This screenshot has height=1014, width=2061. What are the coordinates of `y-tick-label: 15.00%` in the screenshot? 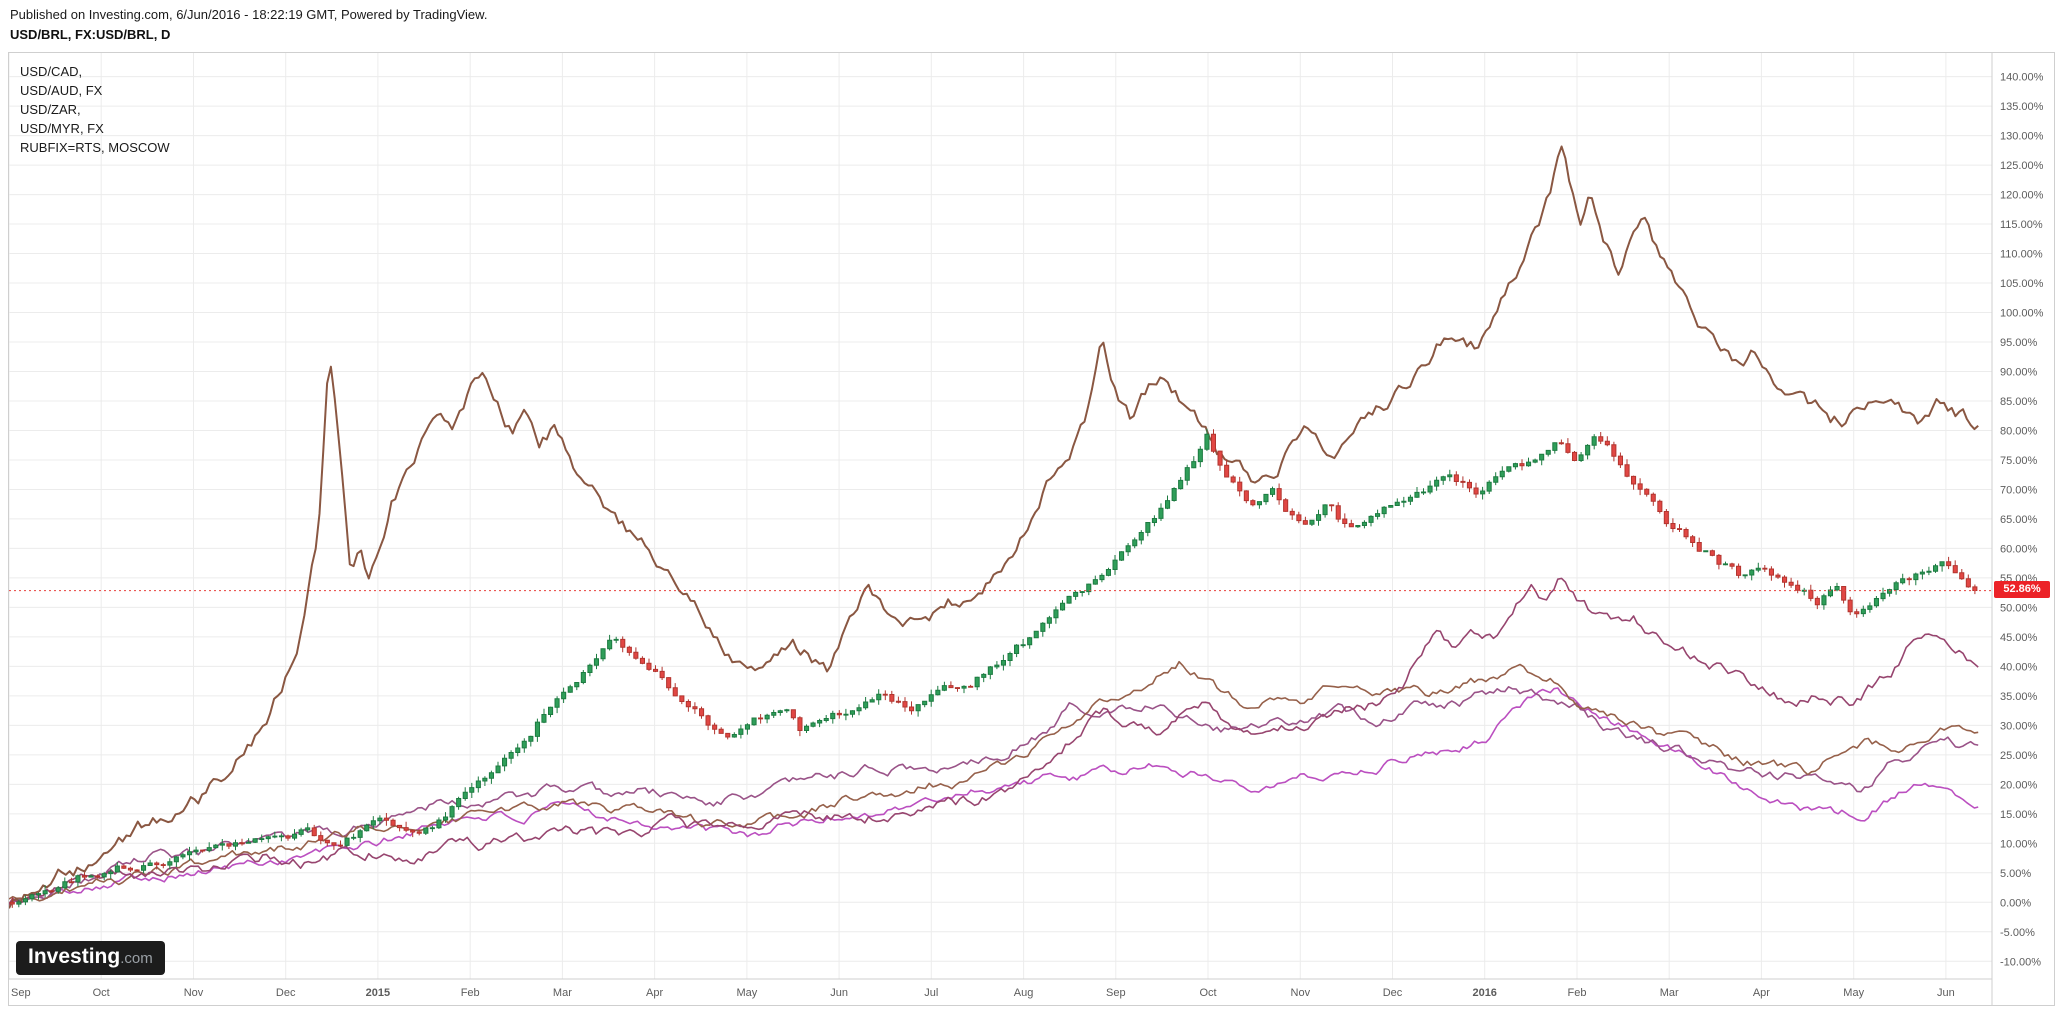 It's located at (2019, 815).